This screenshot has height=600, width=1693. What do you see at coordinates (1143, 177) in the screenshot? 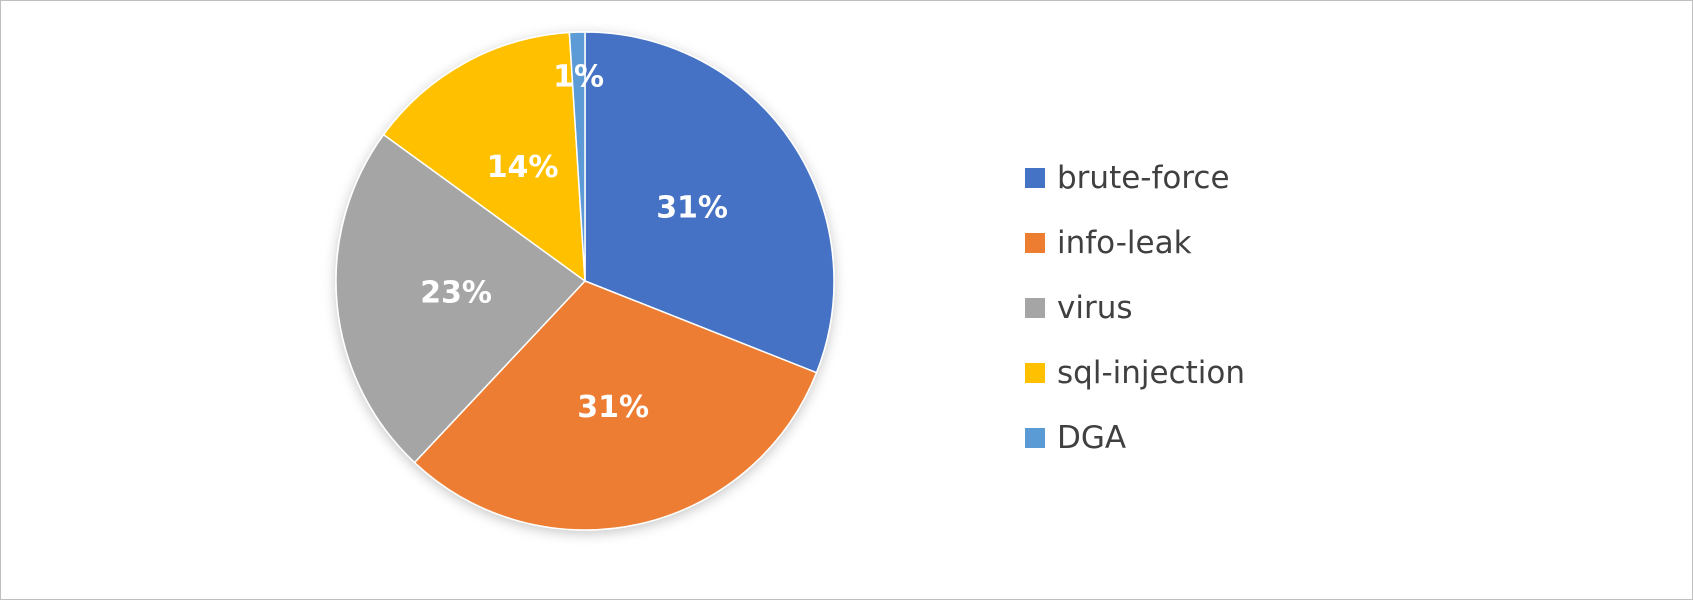
I see `legend-label: brute-force` at bounding box center [1143, 177].